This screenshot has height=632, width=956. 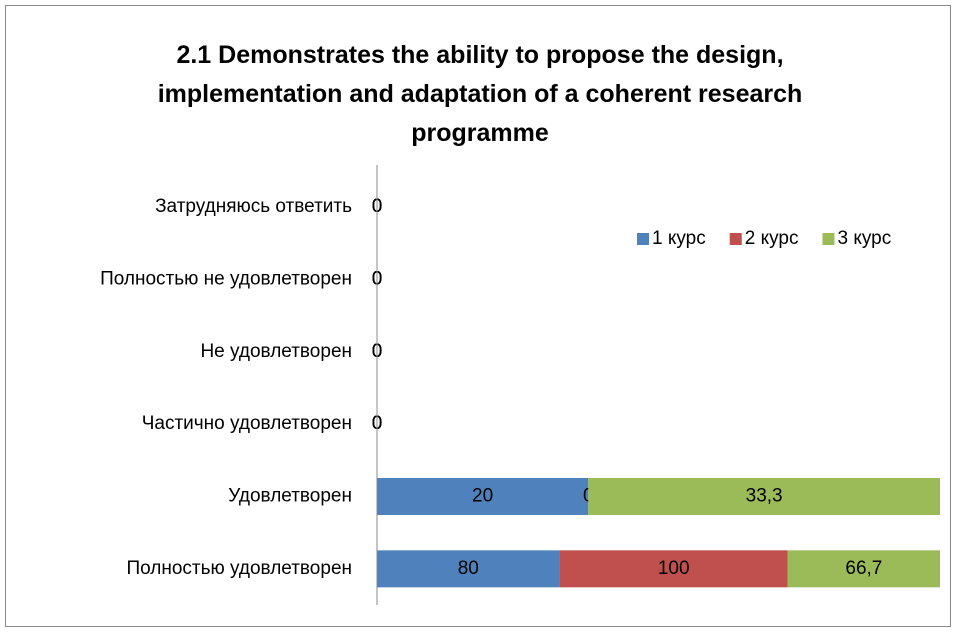 I want to click on data-label: 80, so click(x=468, y=568).